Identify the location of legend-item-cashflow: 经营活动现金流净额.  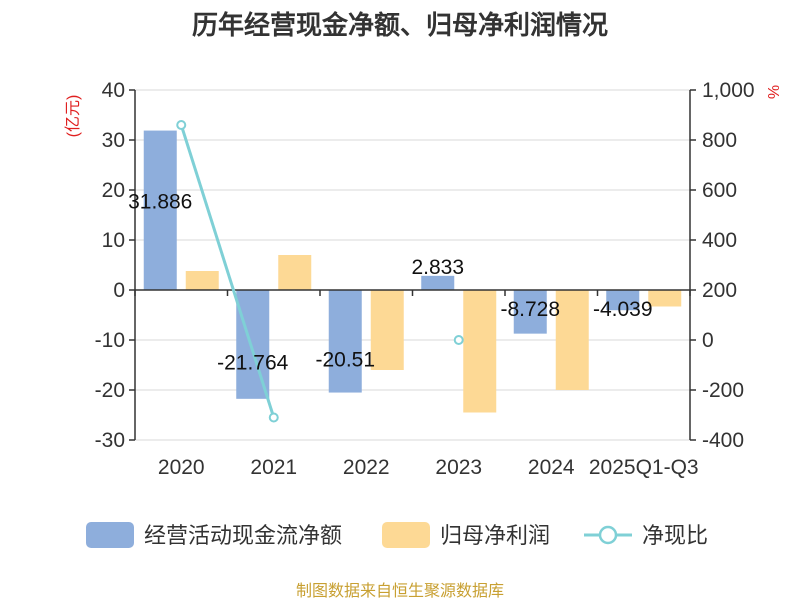
(214, 535).